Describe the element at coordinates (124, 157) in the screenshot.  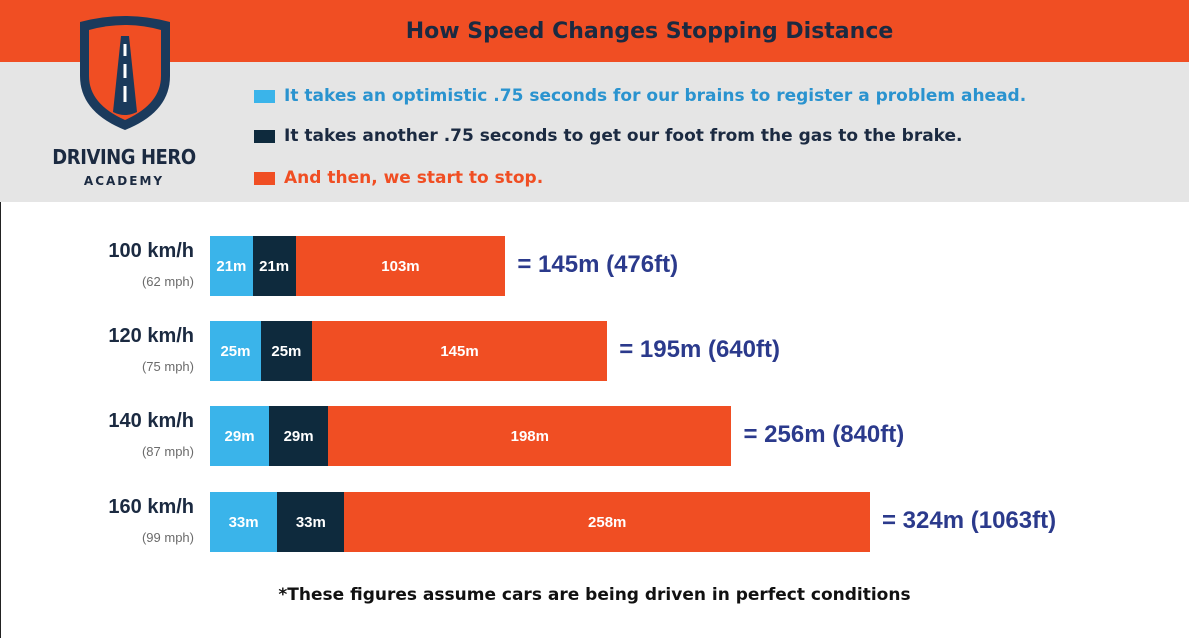
I see `brand-name: DRIVING HERO` at that location.